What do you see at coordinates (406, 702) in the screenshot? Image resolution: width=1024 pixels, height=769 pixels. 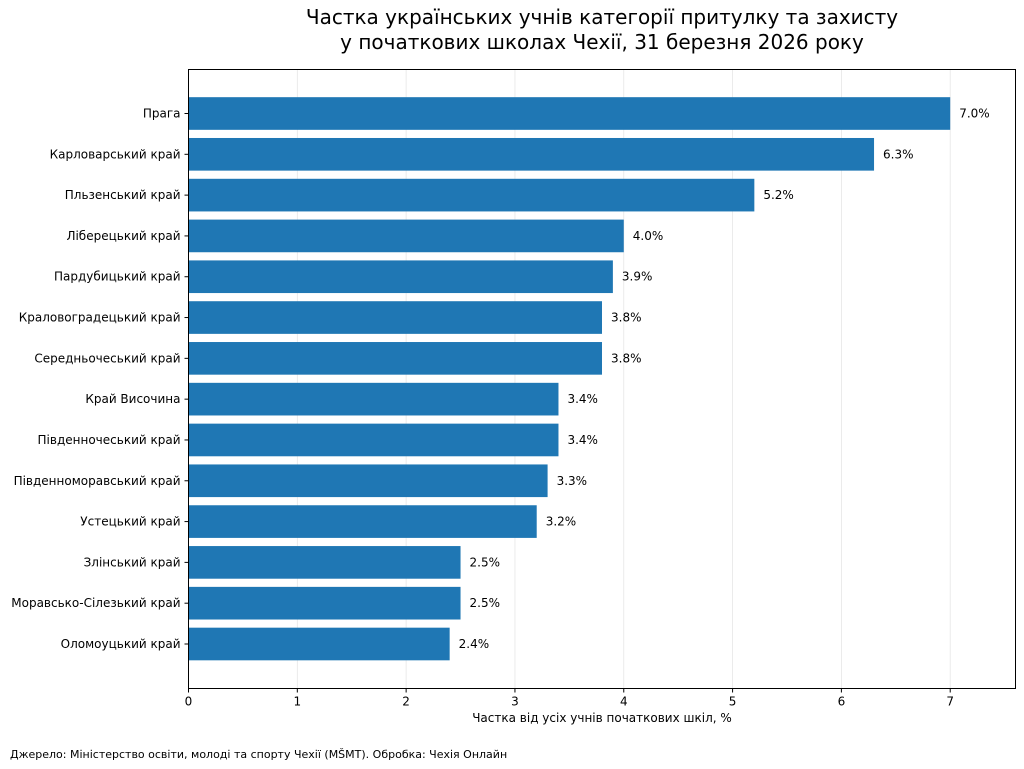 I see `x-tick-label: 2` at bounding box center [406, 702].